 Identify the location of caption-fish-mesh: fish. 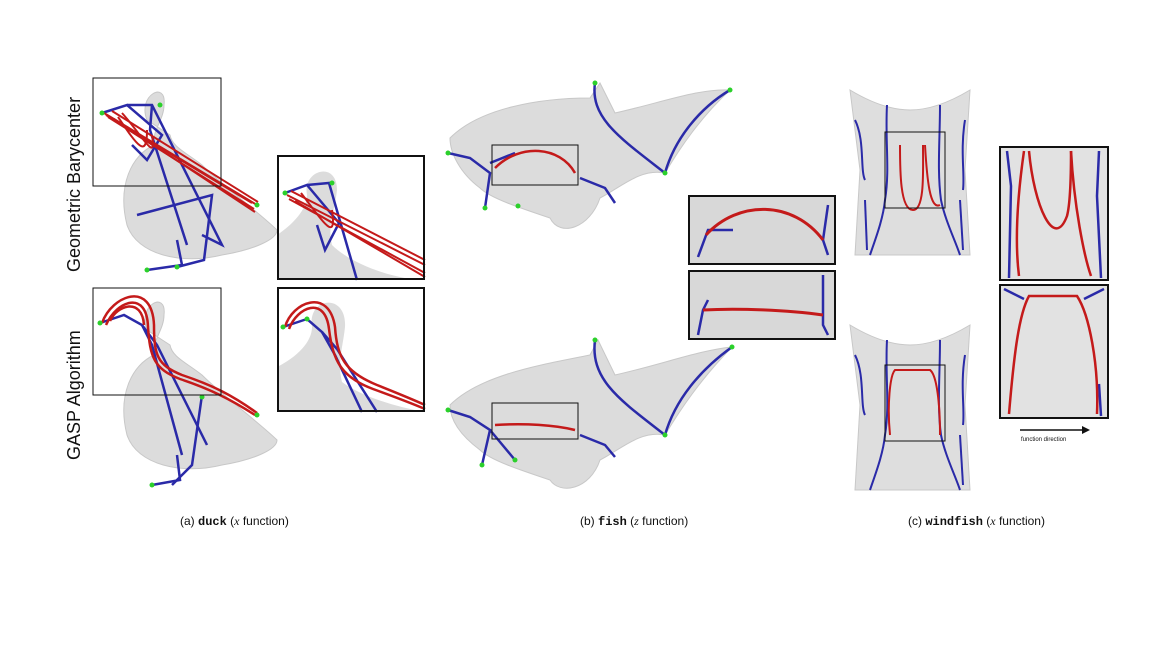
(612, 522).